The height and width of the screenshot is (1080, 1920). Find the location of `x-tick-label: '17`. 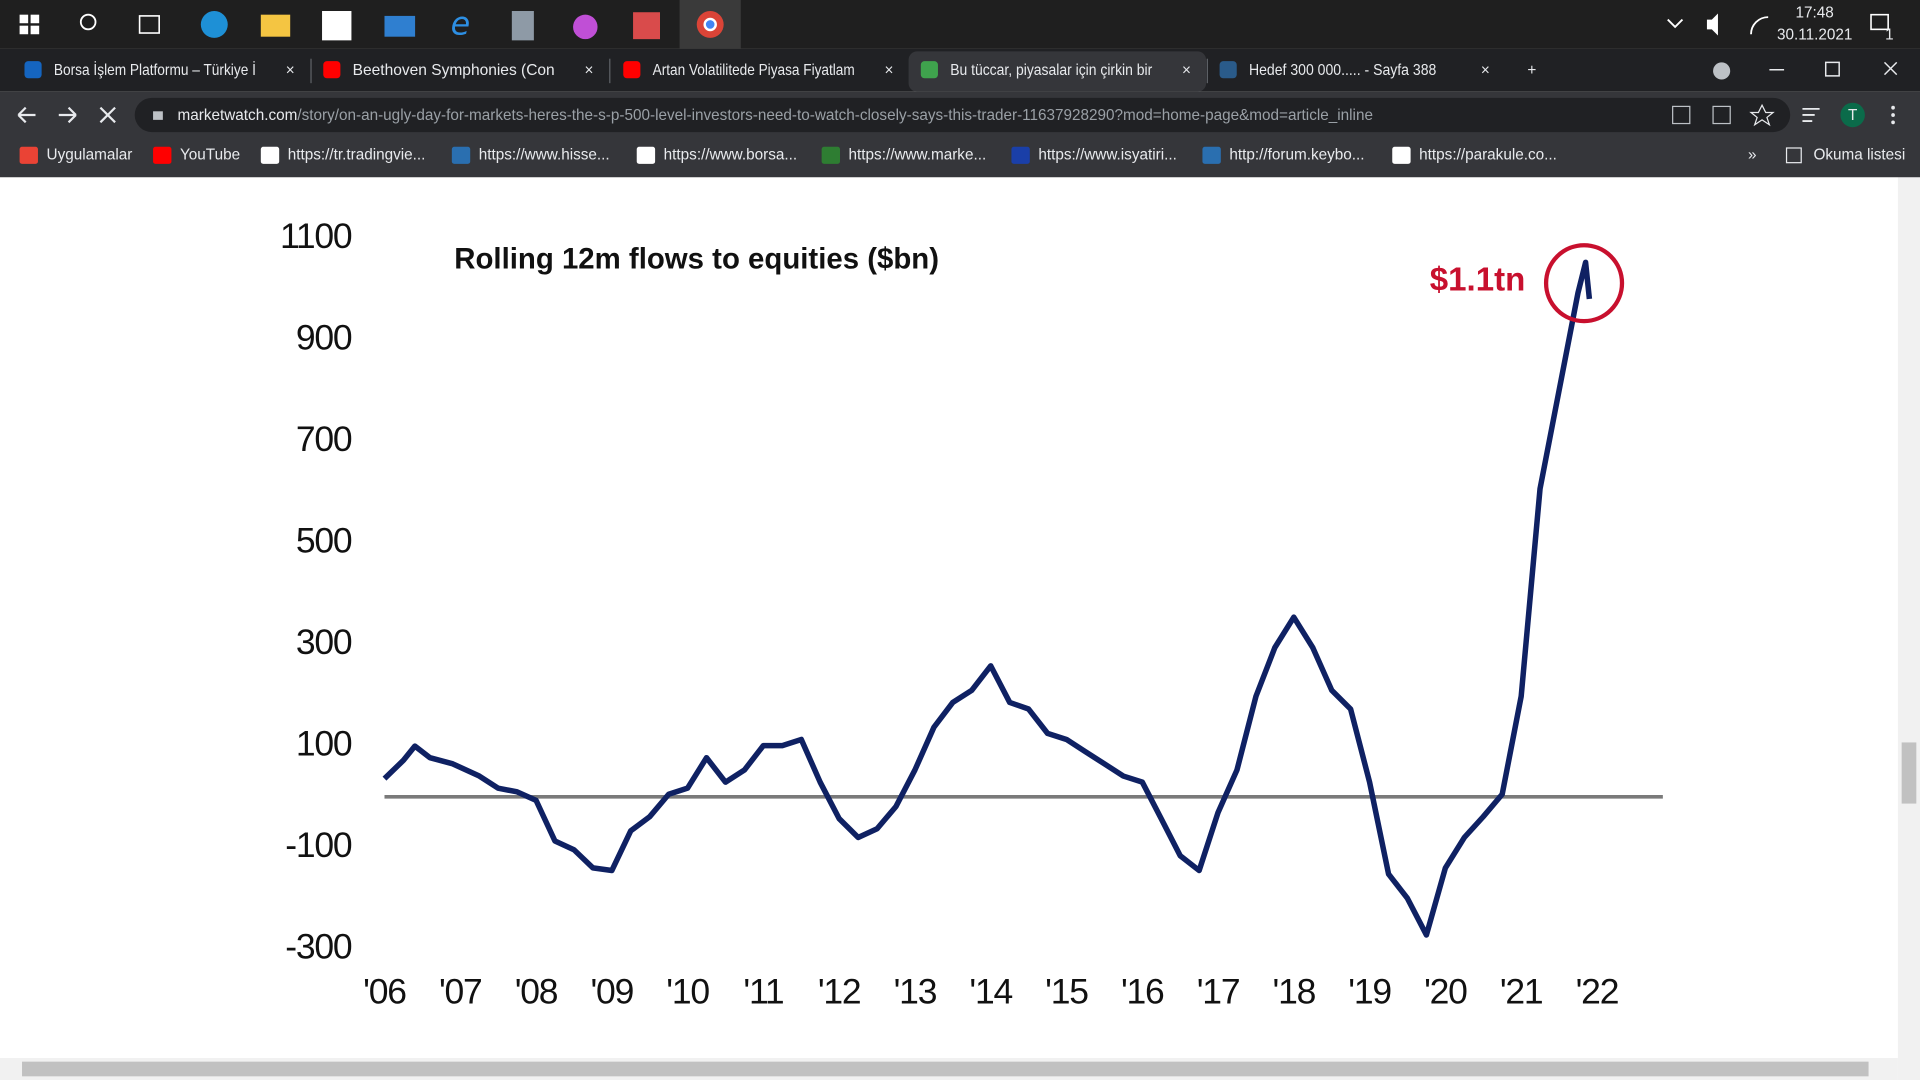

x-tick-label: '17 is located at coordinates (1218, 992).